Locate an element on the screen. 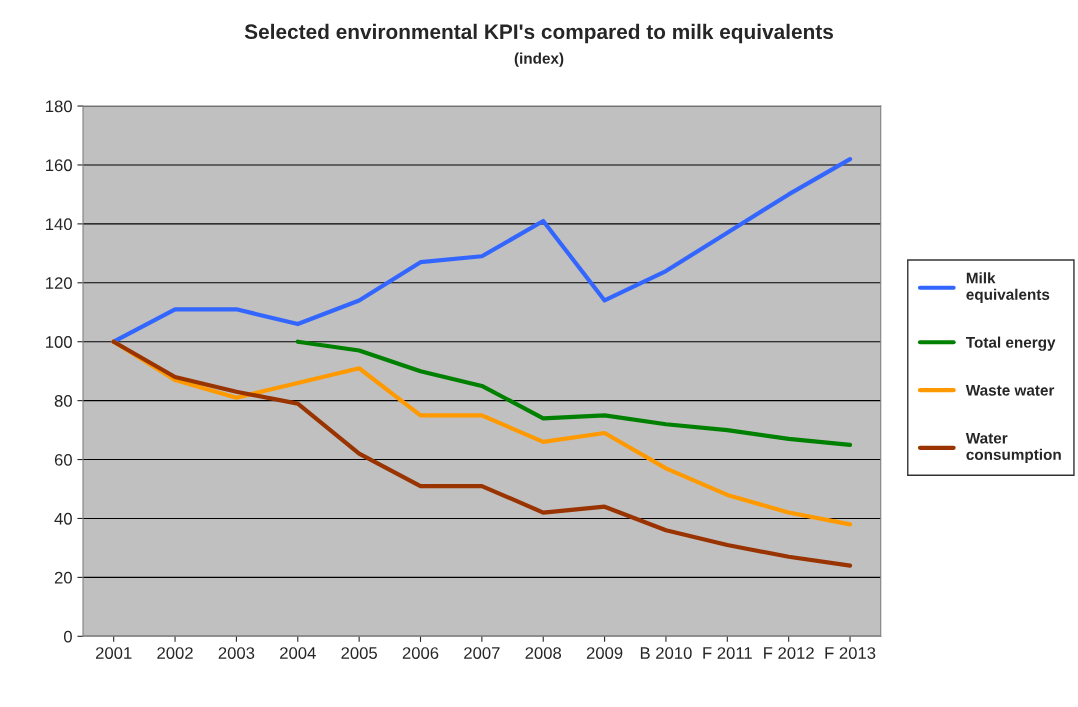  x-tick-label: 2007 is located at coordinates (482, 653).